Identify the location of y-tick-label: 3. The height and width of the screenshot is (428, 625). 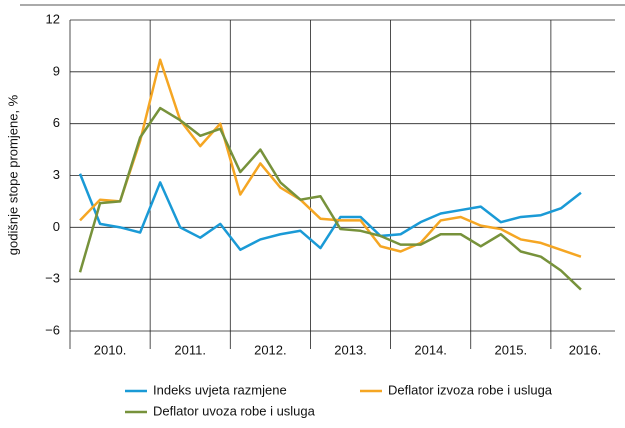
(56, 174).